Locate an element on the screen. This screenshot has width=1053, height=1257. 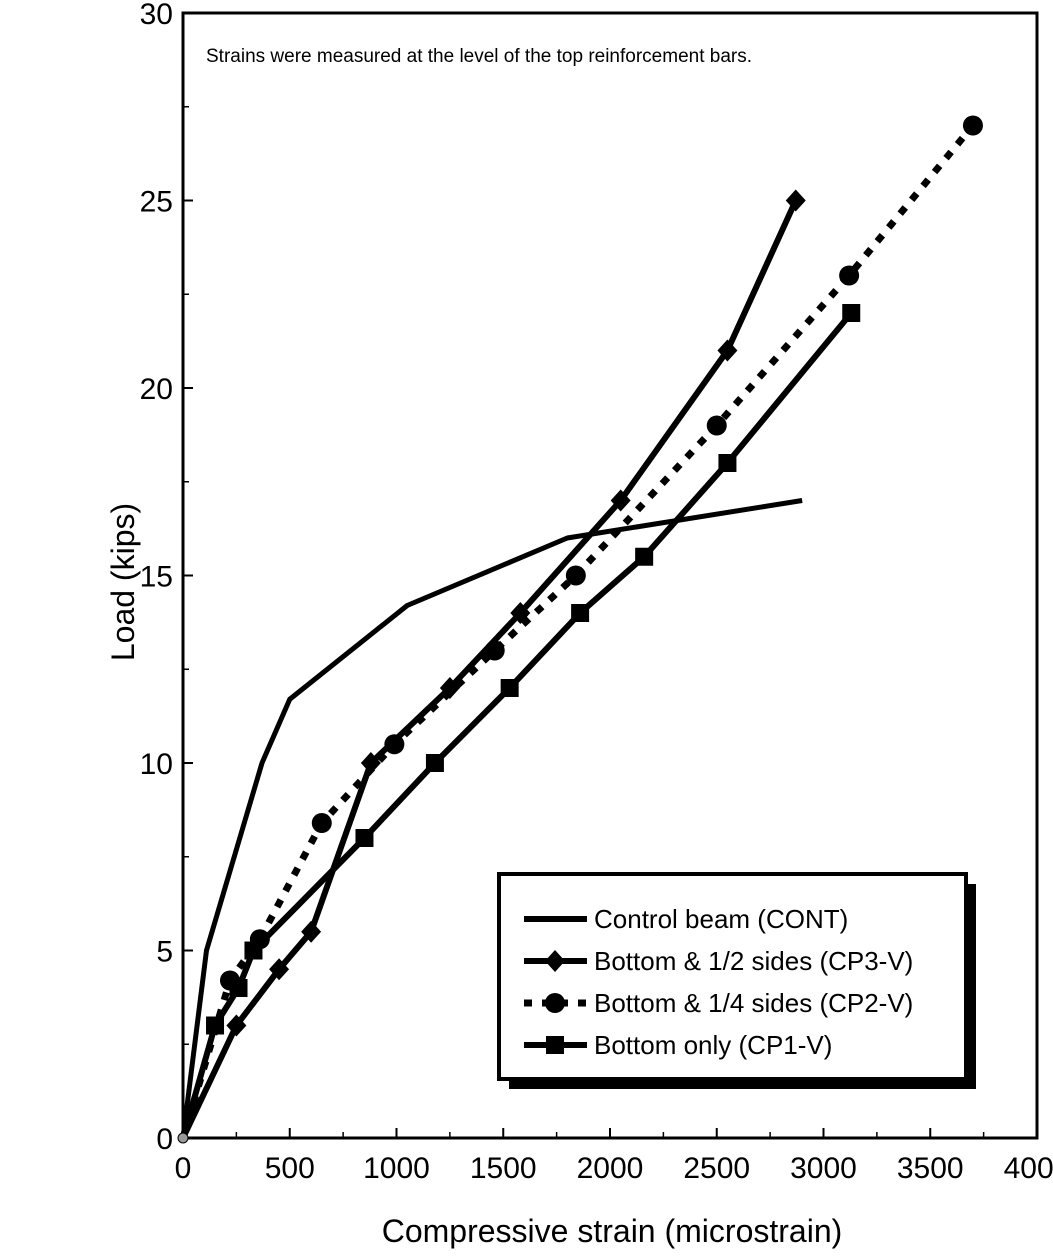
x-tick-label: 3000 is located at coordinates (823, 1168).